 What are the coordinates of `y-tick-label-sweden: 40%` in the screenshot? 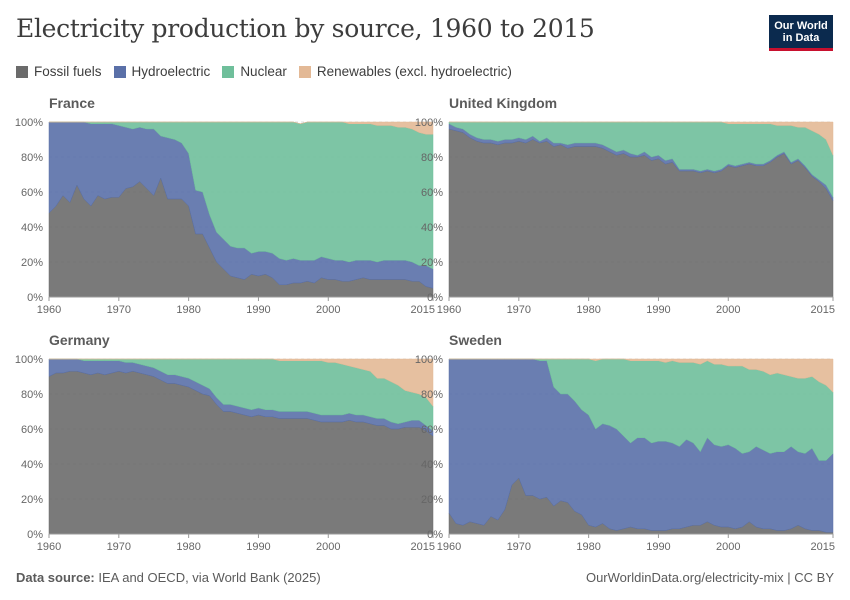 It's located at (432, 465).